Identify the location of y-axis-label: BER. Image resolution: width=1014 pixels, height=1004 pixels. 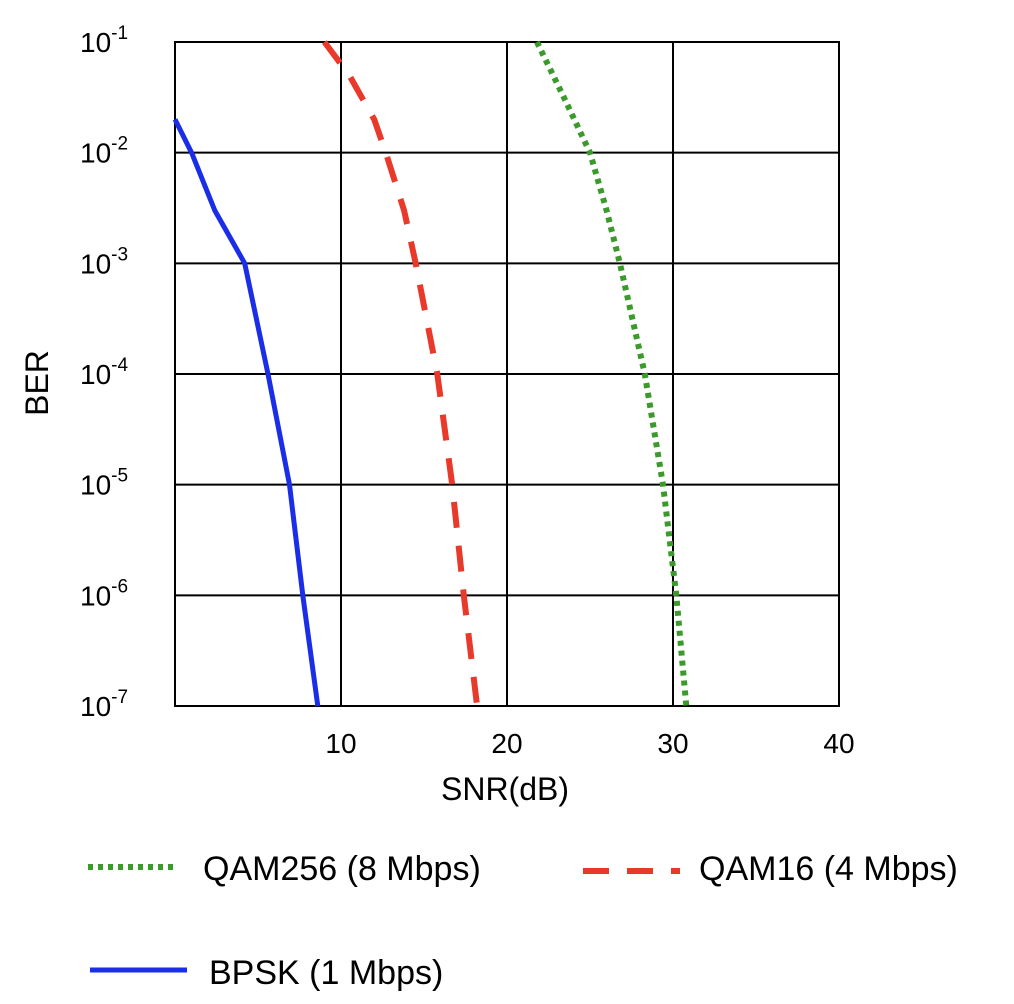
(37, 383).